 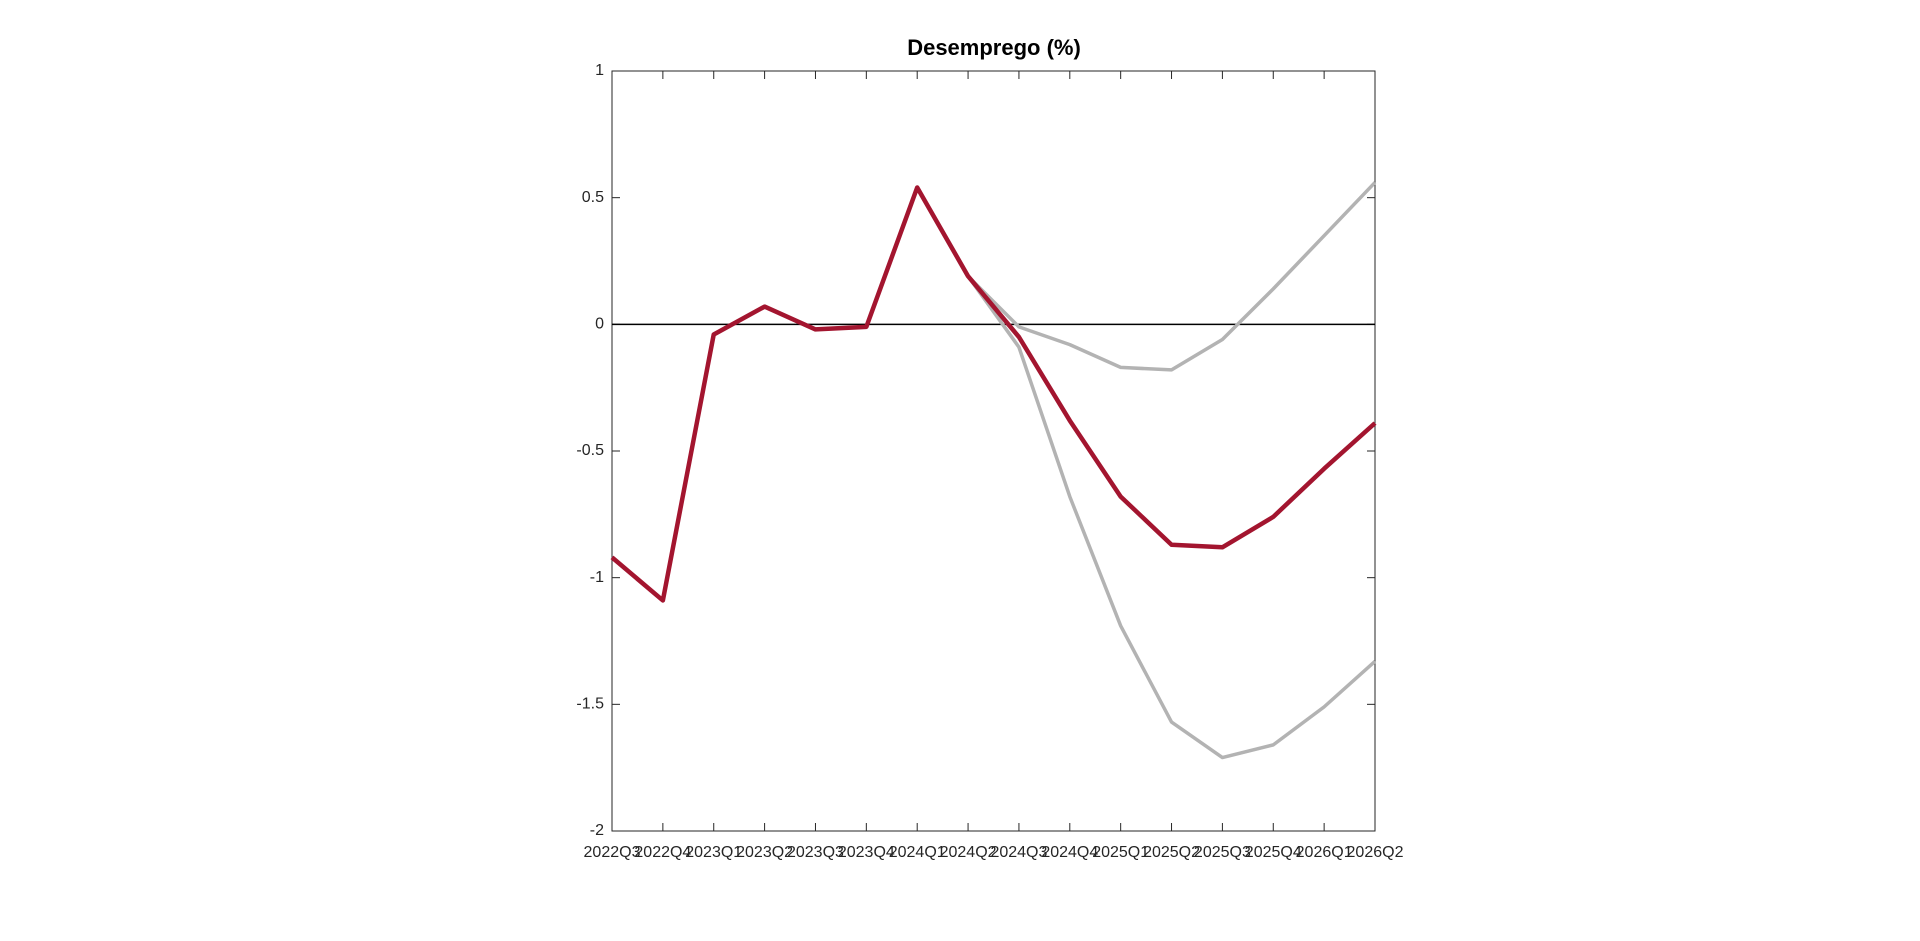 I want to click on x-tick-label: 2023Q3, so click(x=815, y=852).